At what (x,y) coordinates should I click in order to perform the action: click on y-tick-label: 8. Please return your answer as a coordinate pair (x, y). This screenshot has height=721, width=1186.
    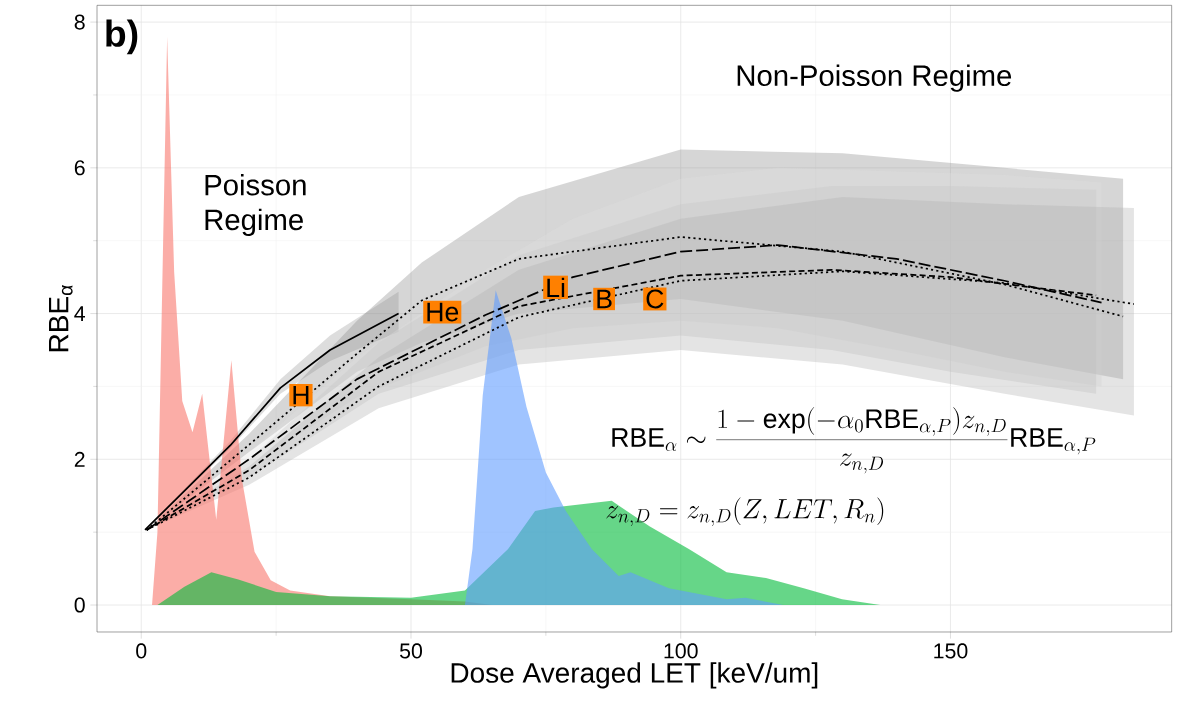
    Looking at the image, I should click on (79, 22).